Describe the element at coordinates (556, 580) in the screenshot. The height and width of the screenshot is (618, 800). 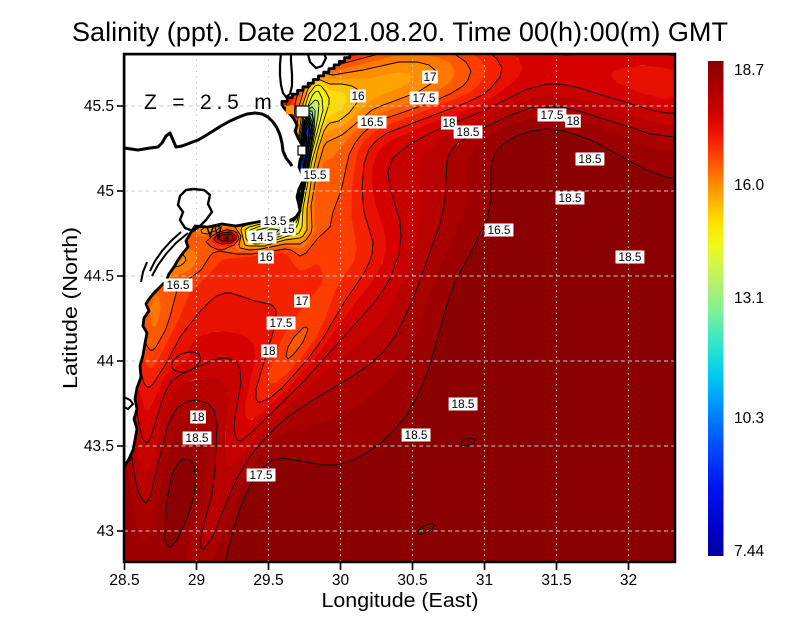
I see `svg-text: 31.5` at that location.